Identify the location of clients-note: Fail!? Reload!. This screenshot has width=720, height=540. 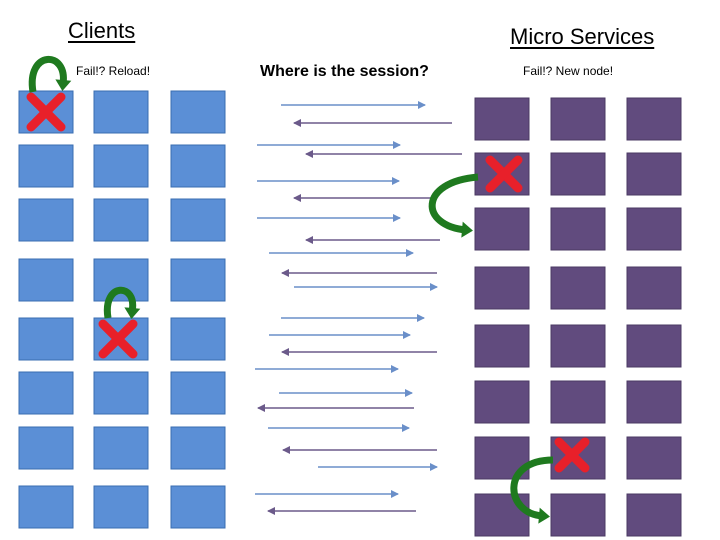
(113, 71).